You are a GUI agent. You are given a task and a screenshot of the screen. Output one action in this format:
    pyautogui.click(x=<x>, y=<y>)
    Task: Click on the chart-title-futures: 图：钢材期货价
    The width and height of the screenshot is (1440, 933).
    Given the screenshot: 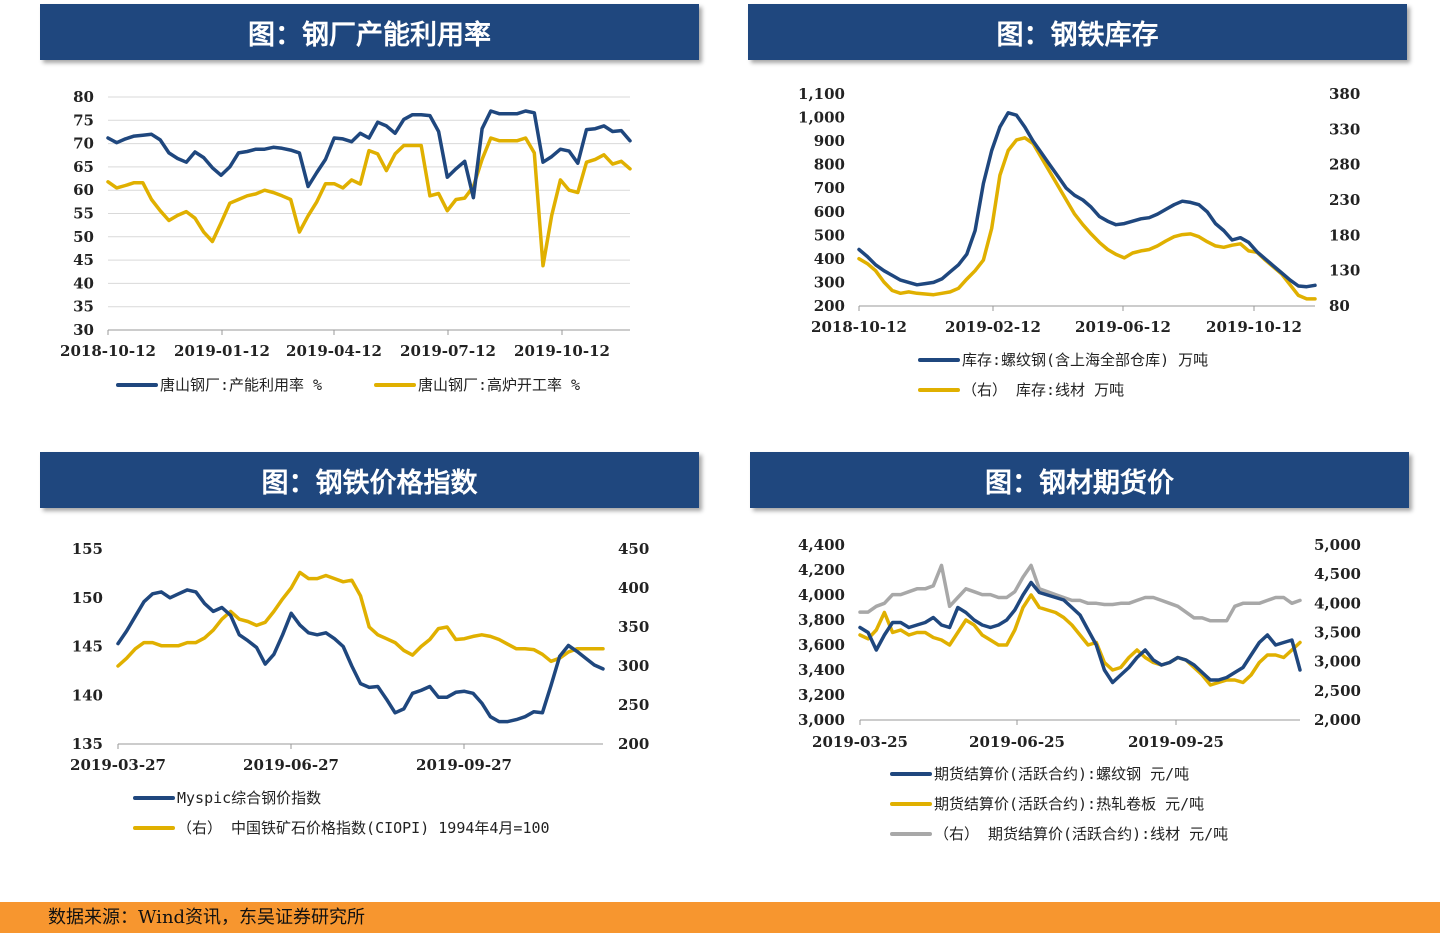 What is the action you would take?
    pyautogui.click(x=1079, y=480)
    